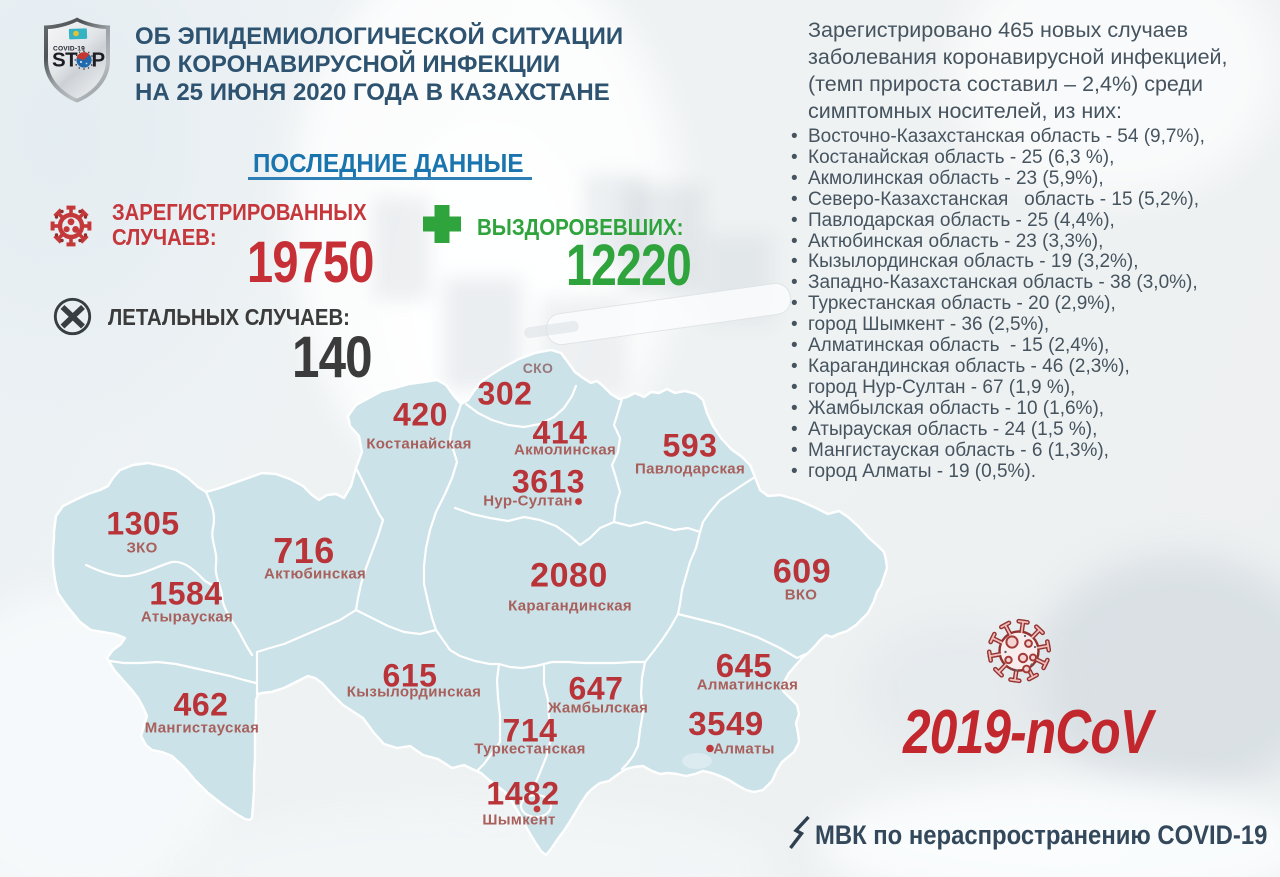  What do you see at coordinates (65, 60) in the screenshot?
I see `svg-text: ST` at bounding box center [65, 60].